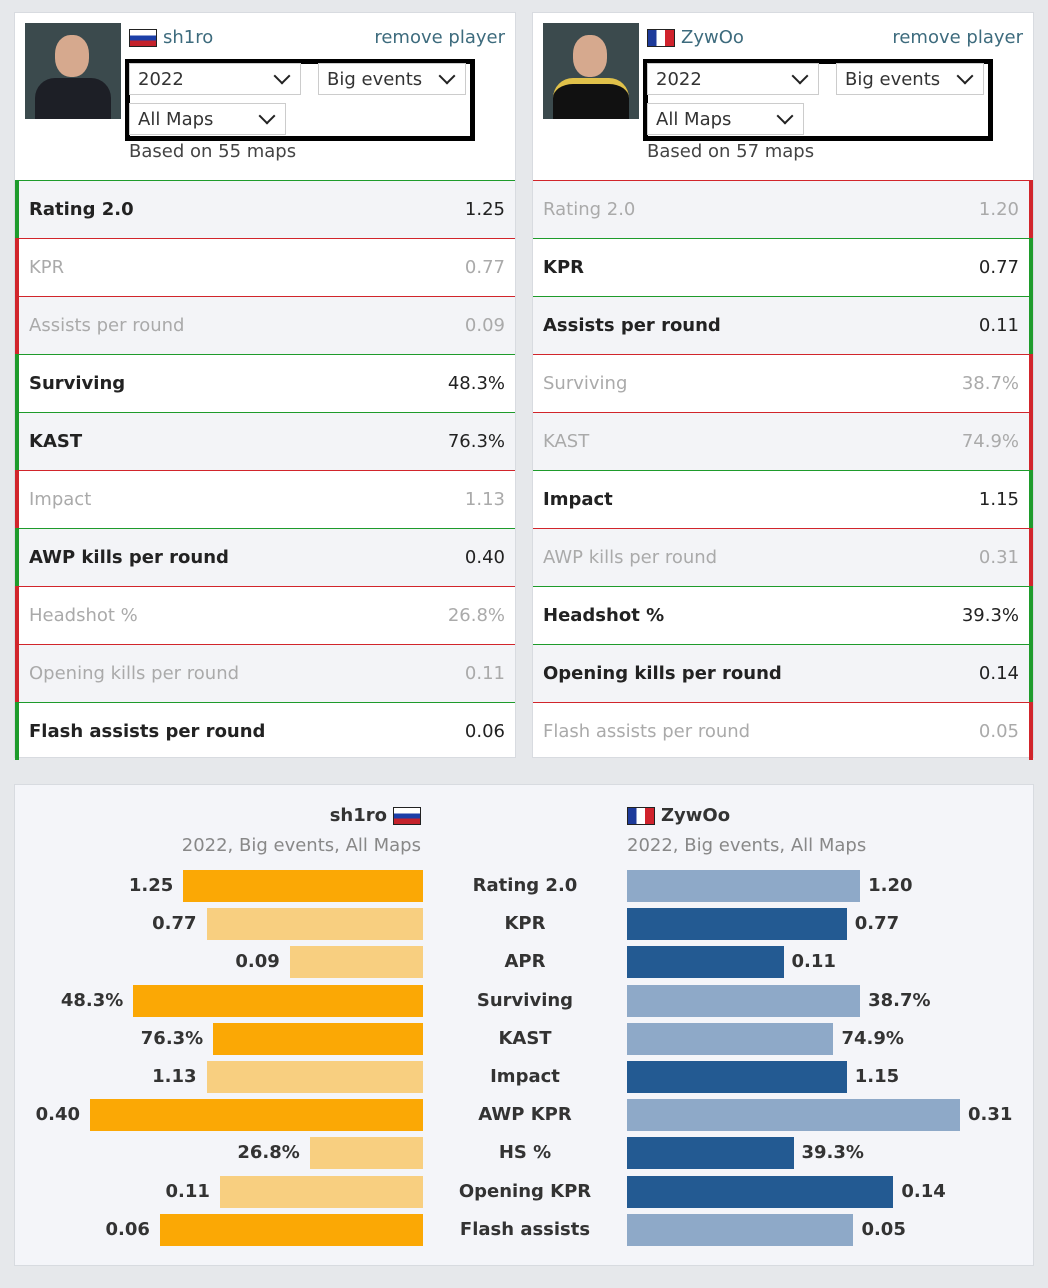 The width and height of the screenshot is (1048, 1288). Describe the element at coordinates (484, 209) in the screenshot. I see `stat-value: 1.25` at that location.